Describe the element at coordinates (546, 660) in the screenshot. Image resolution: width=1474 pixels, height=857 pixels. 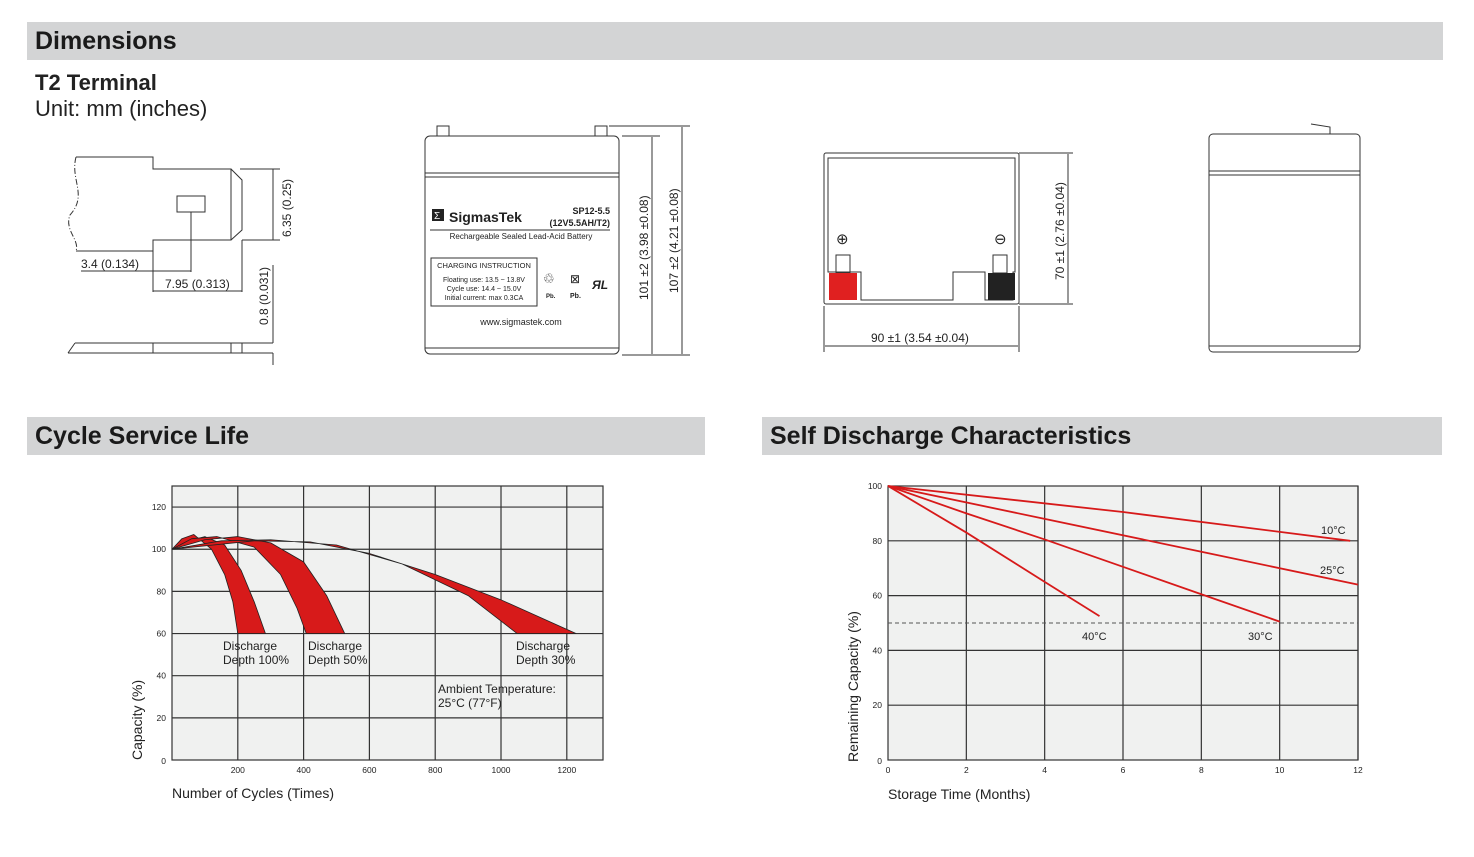
I see `annotation-d30: Depth 30%` at that location.